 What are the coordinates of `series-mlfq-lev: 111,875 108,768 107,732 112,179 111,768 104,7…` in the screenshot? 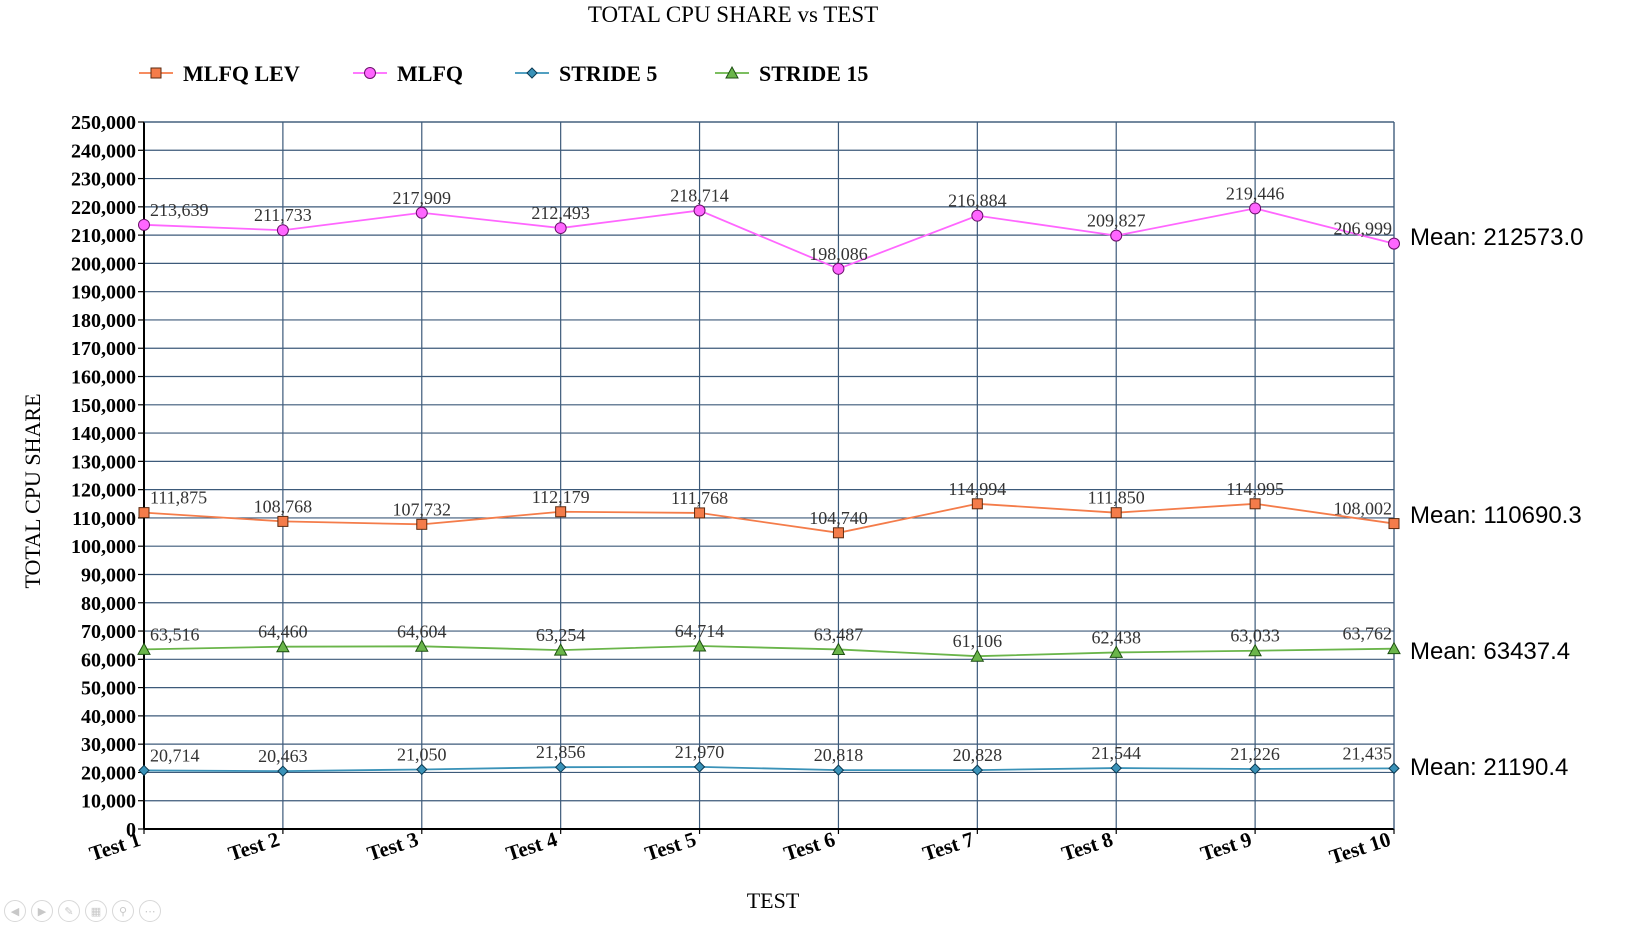 It's located at (769, 509).